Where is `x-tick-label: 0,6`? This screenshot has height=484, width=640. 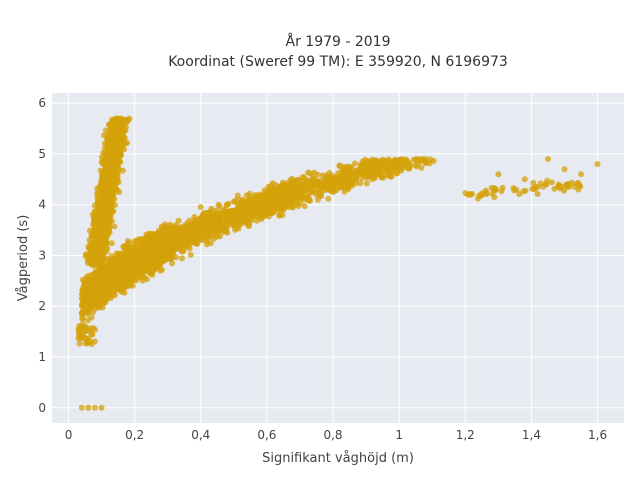
x-tick-label: 0,6 is located at coordinates (266, 435).